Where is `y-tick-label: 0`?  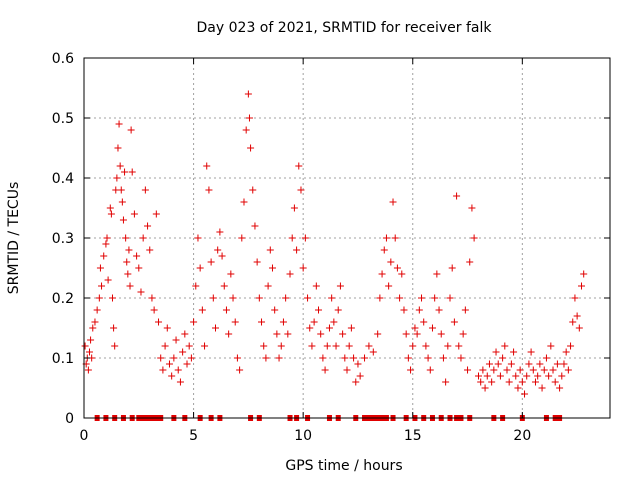 y-tick-label: 0 is located at coordinates (69, 419).